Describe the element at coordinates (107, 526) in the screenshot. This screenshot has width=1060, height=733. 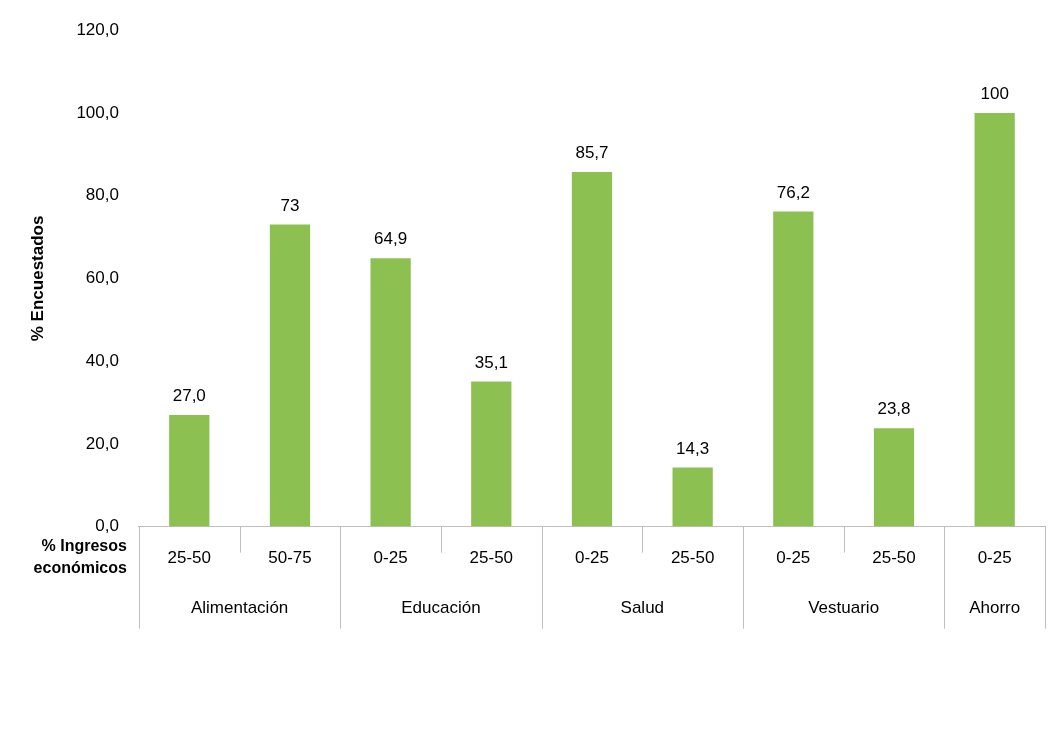
I see `y-tick-label: 0,0` at that location.